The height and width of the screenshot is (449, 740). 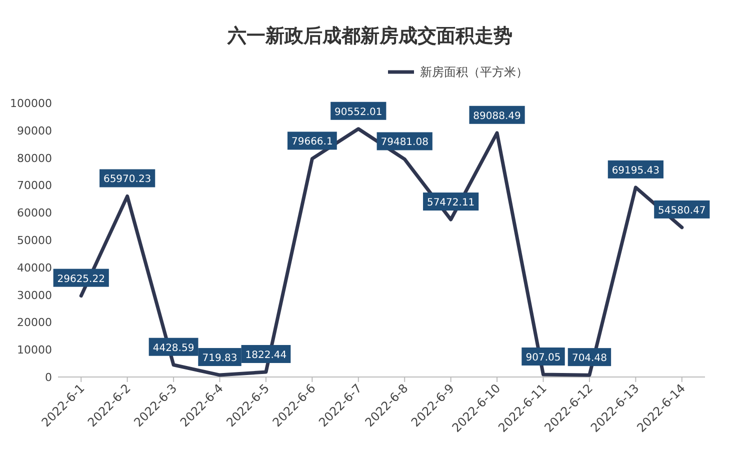 What do you see at coordinates (369, 36) in the screenshot?
I see `chart-title: 六一新政后成都新房成交面积走势` at bounding box center [369, 36].